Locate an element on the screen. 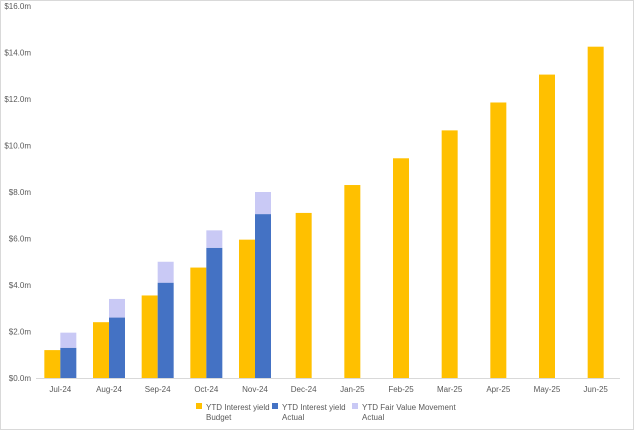  x-tick-label: Apr-25 is located at coordinates (498, 389).